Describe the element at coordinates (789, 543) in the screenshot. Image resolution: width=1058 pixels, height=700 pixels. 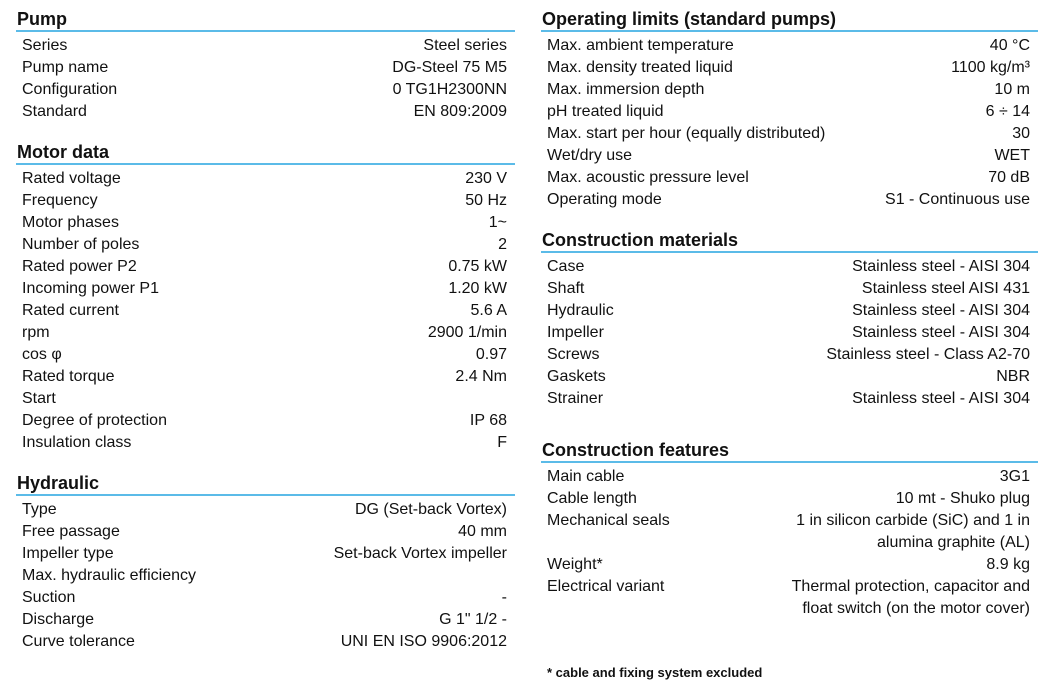
I see `spec-row: alumina graphite (AL)` at that location.